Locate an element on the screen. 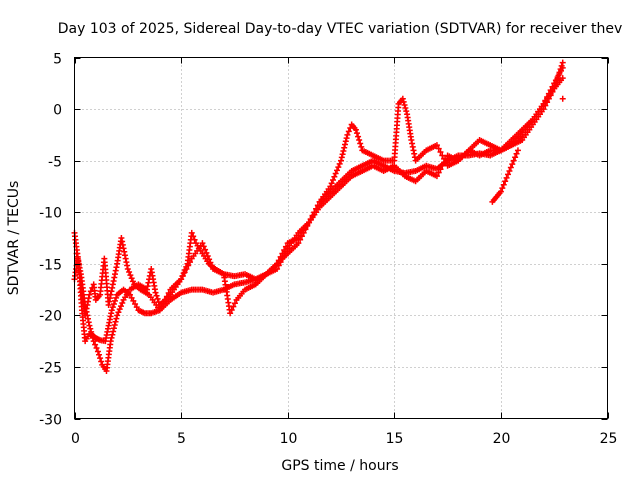 This screenshot has width=640, height=480. x-tick-label: 5 is located at coordinates (181, 439).